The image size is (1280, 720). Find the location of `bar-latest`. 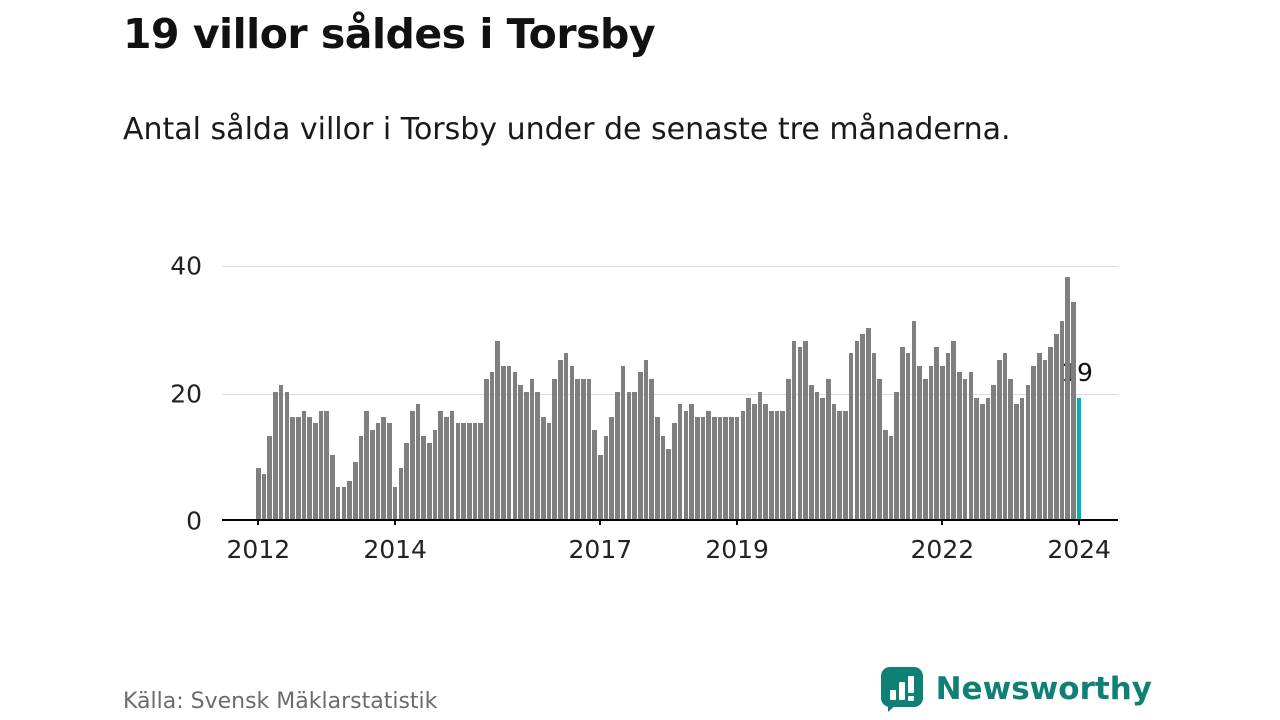

bar-latest is located at coordinates (1079, 458).